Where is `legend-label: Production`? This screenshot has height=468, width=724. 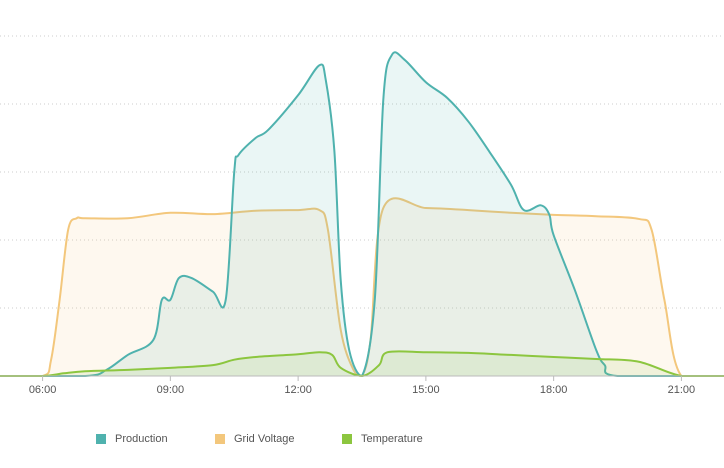
legend-label: Production is located at coordinates (141, 439).